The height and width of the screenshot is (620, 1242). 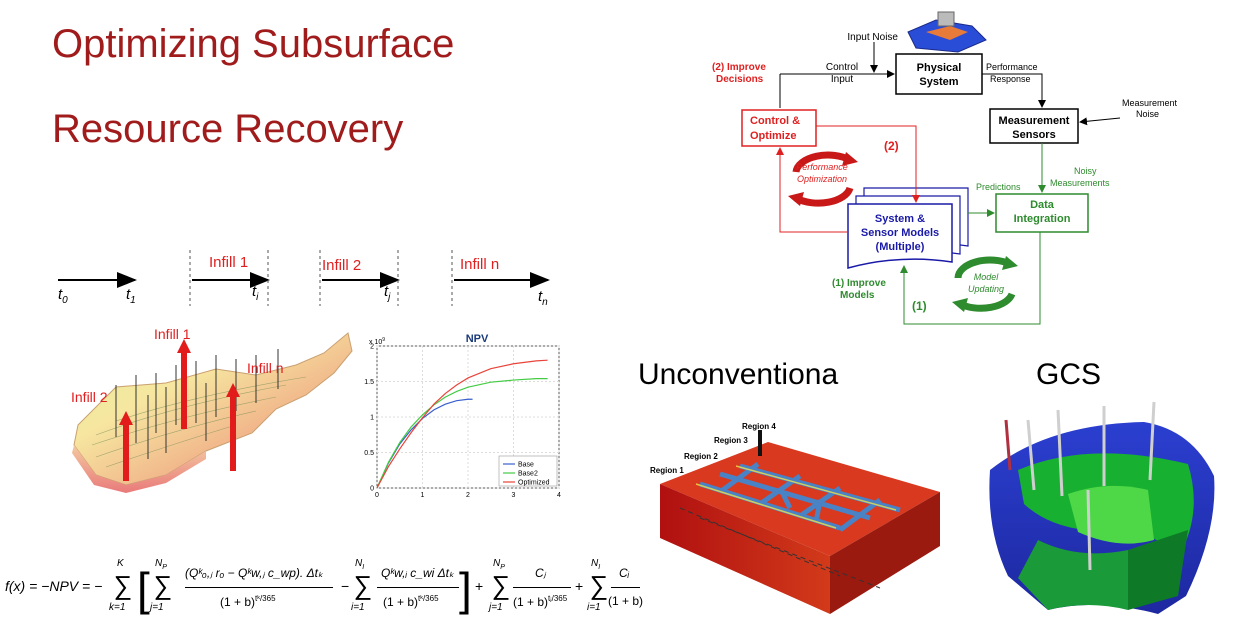 What do you see at coordinates (842, 79) in the screenshot?
I see `control-input-label-2: Input` at bounding box center [842, 79].